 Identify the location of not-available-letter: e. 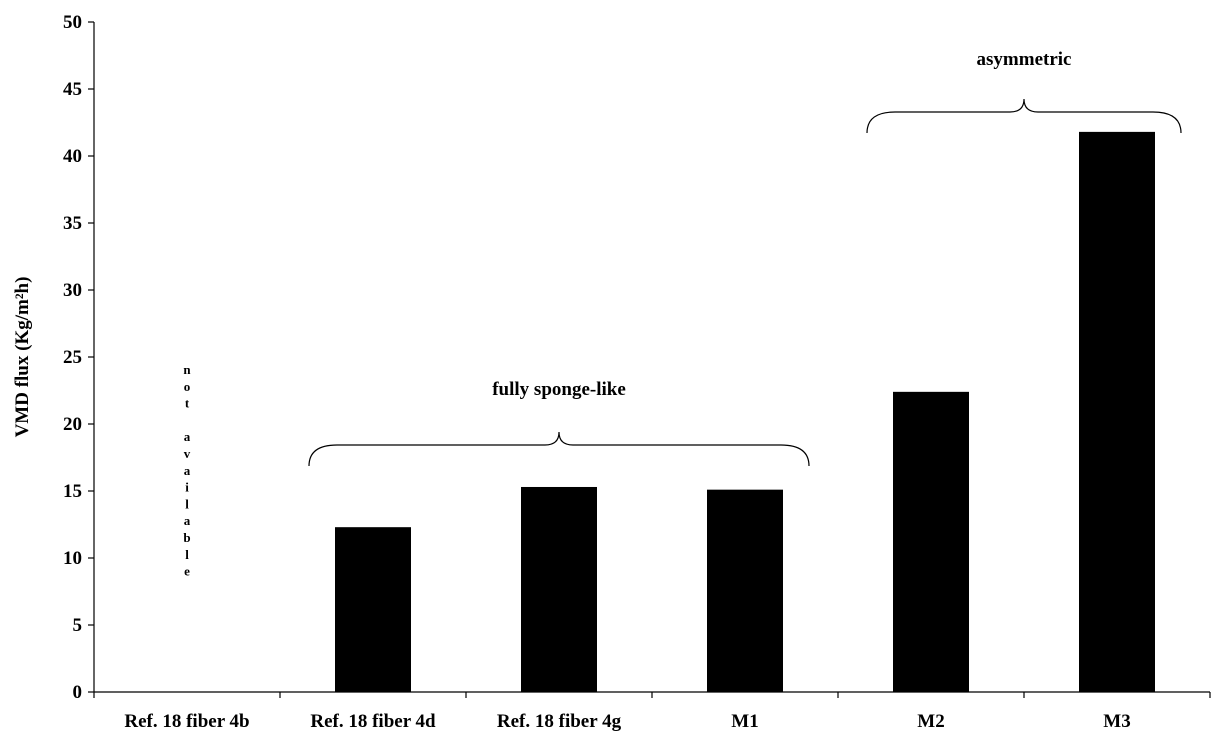
(187, 571).